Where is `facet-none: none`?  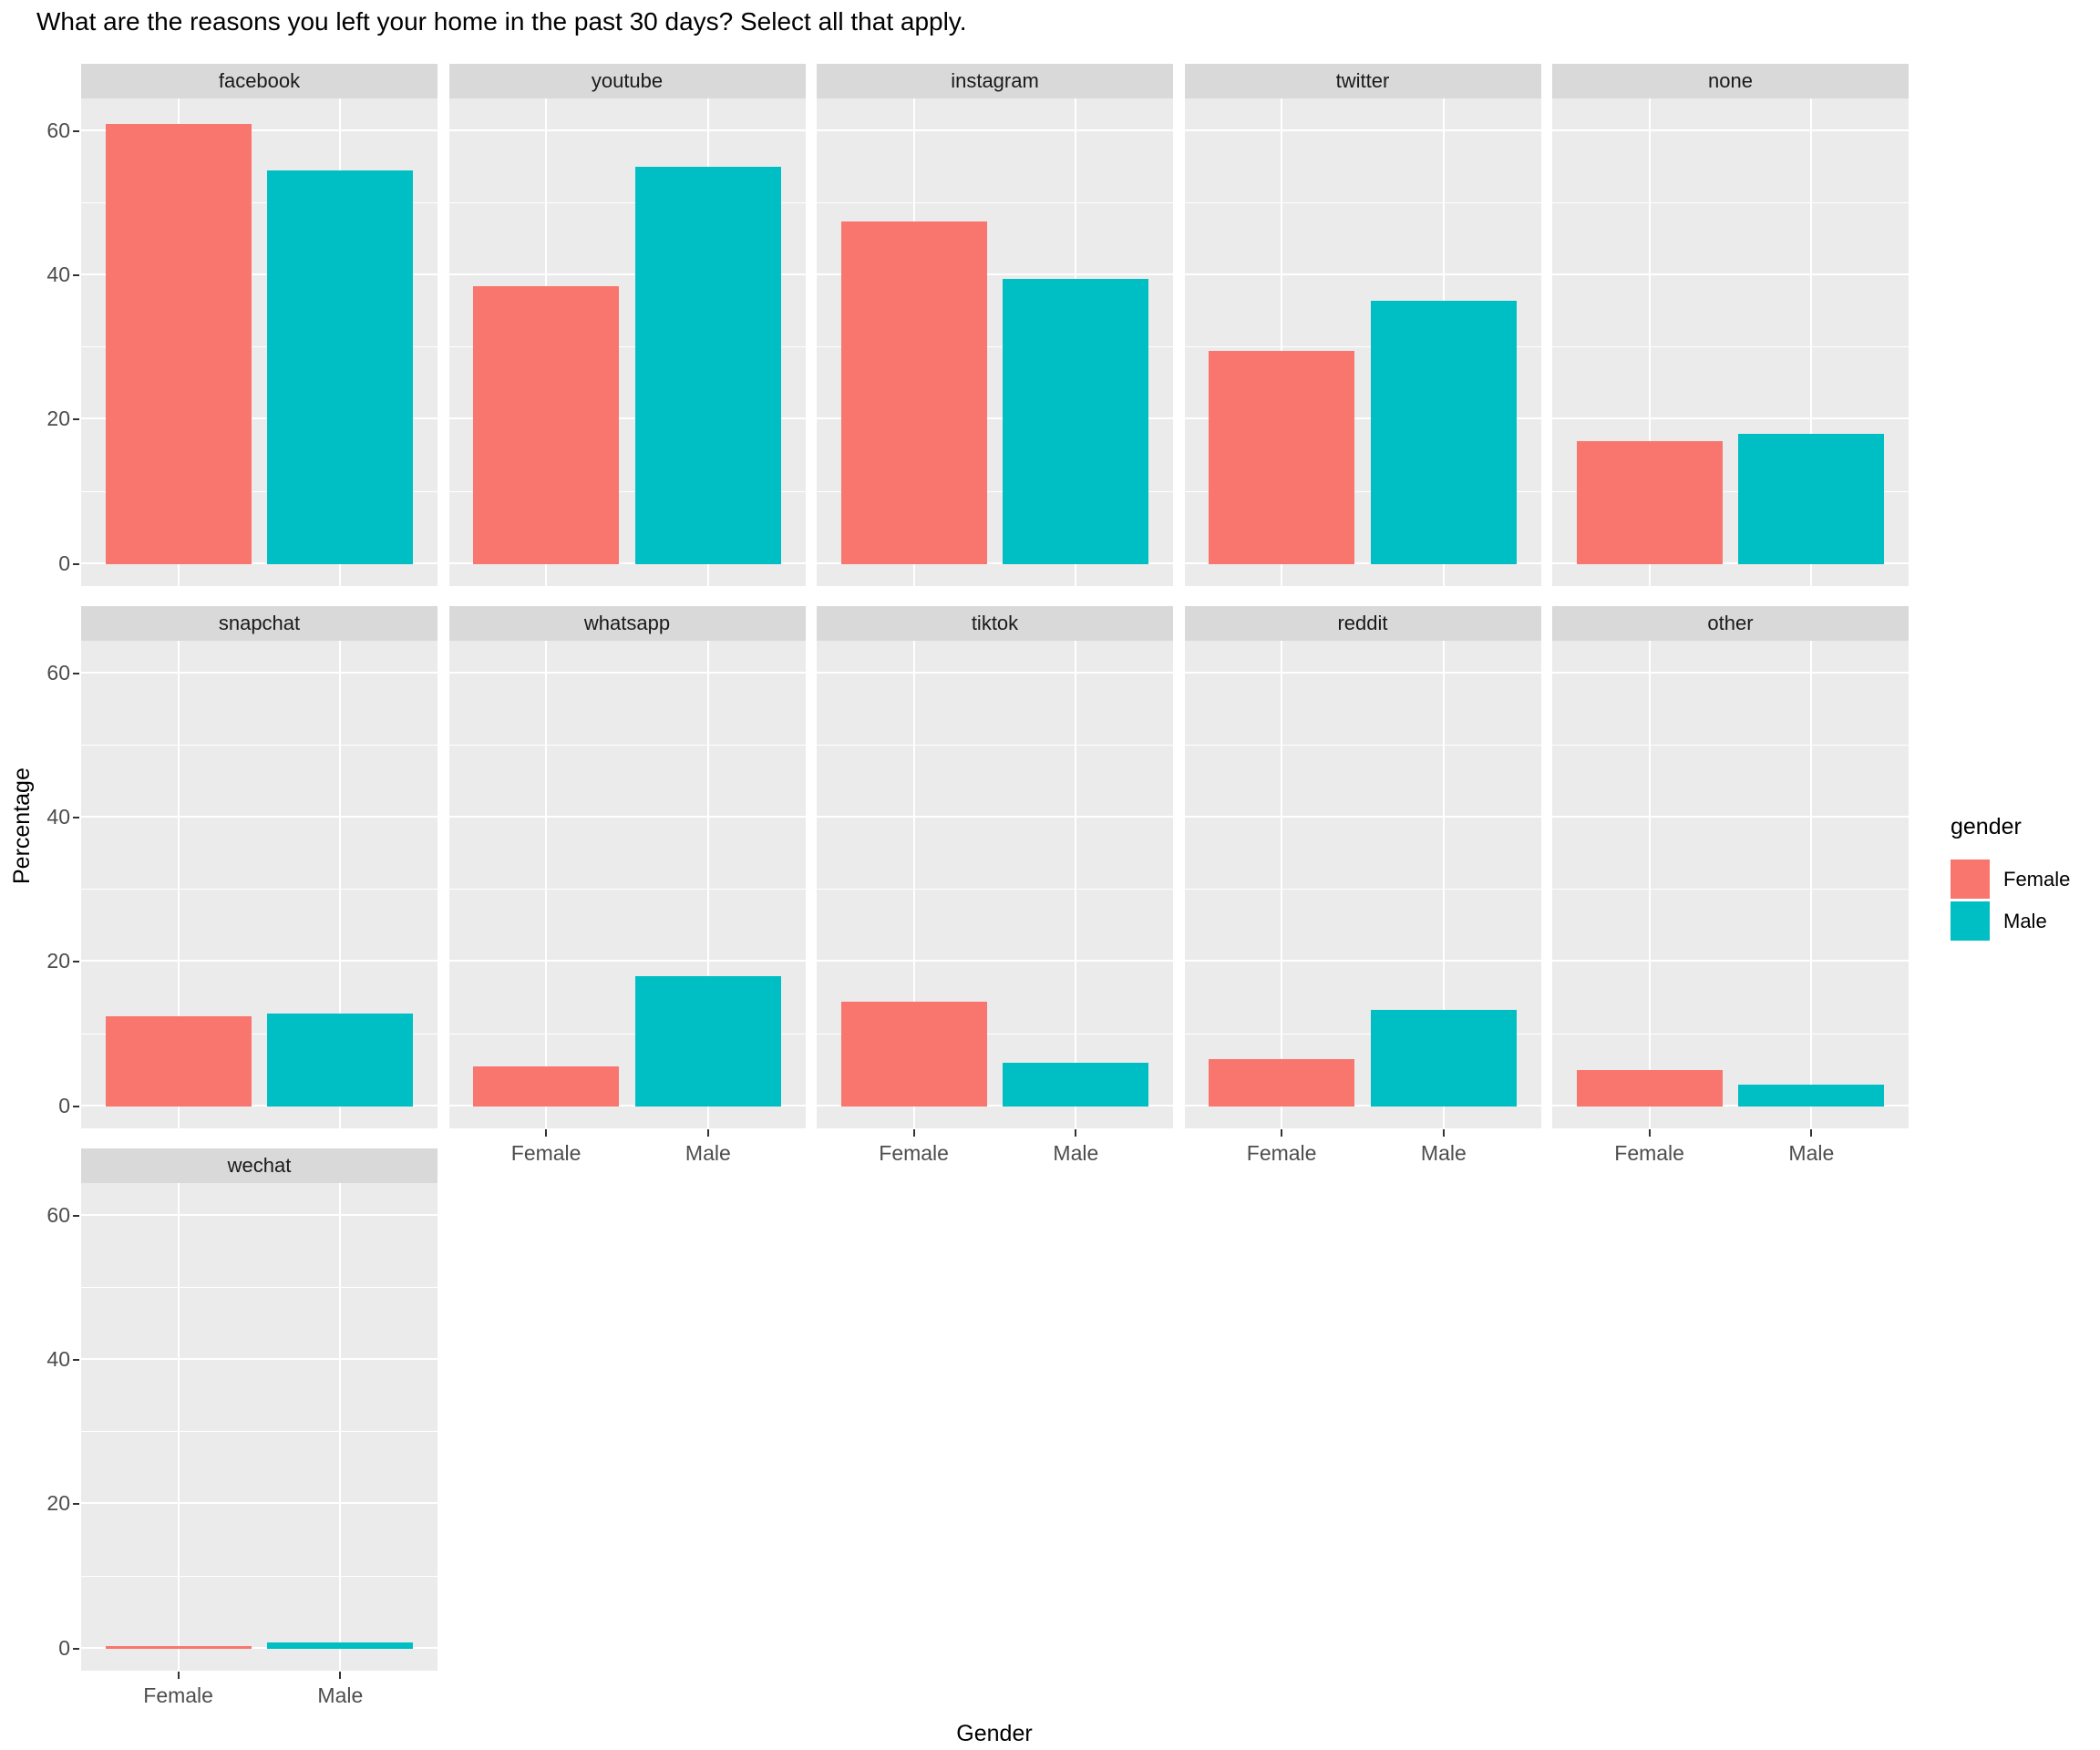
facet-none: none is located at coordinates (1731, 325).